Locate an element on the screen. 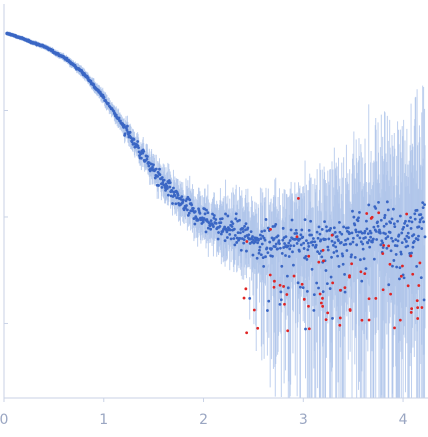 This screenshot has width=428, height=437. x-tick-label: 0 is located at coordinates (4, 420).